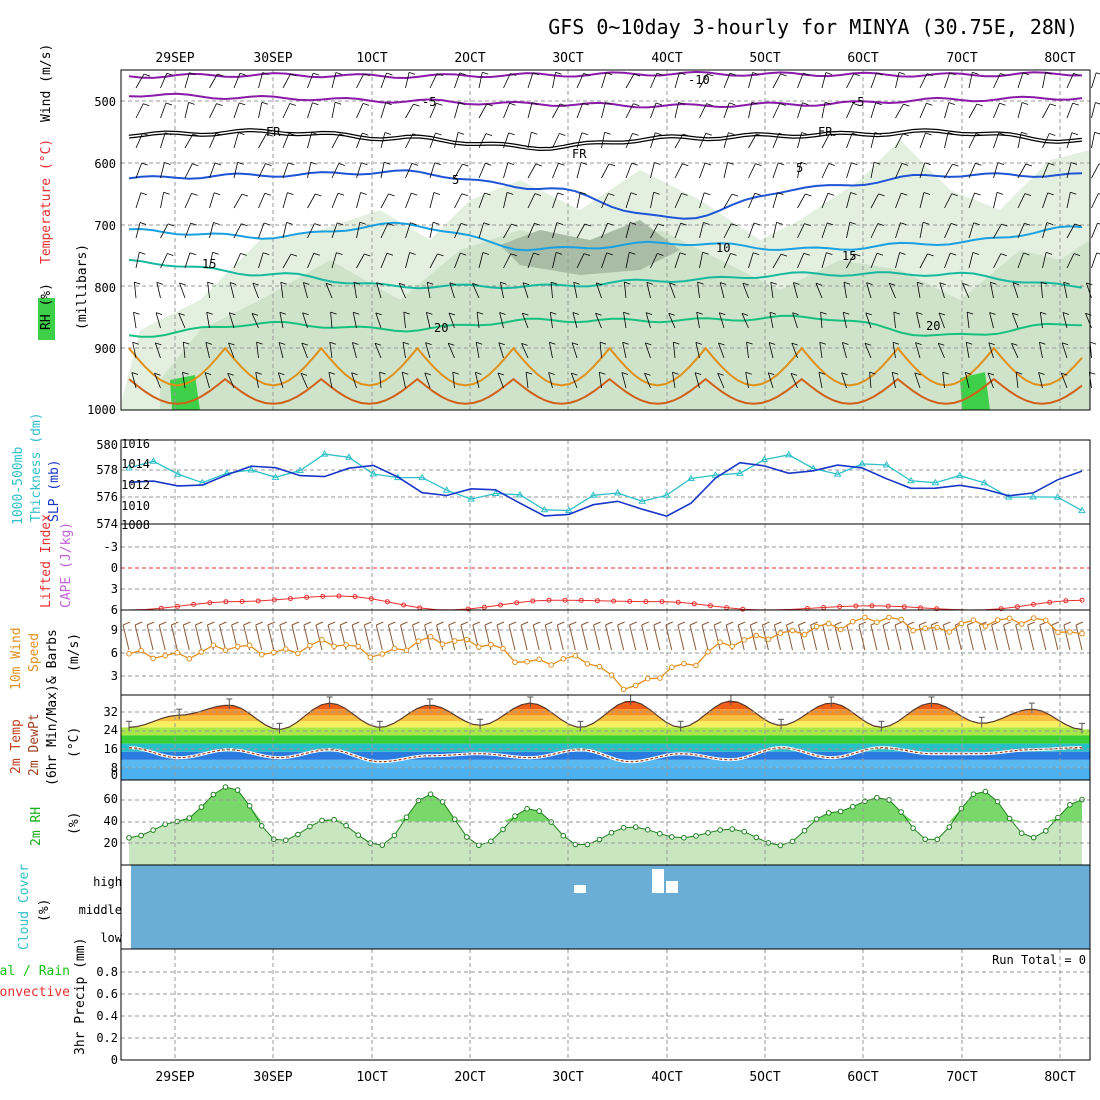 The height and width of the screenshot is (1100, 1100). What do you see at coordinates (34, 652) in the screenshot?
I see `wind-label-b: Speed` at bounding box center [34, 652].